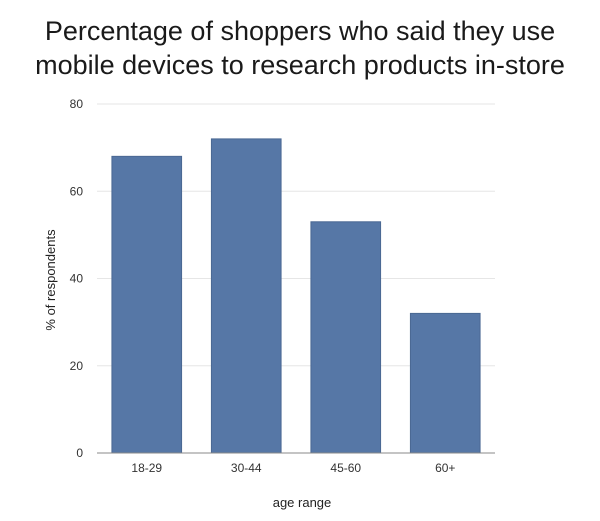 The image size is (600, 521). Describe the element at coordinates (146, 468) in the screenshot. I see `x-tick-label: 18-29` at that location.